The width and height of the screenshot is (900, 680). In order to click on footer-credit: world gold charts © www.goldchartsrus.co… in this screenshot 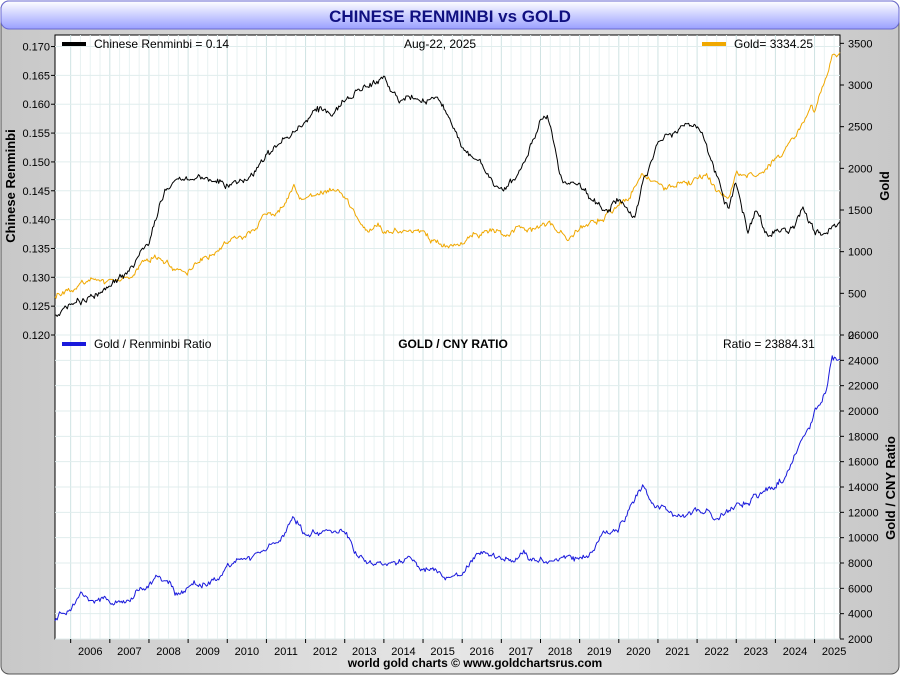, I will do `click(474, 663)`.